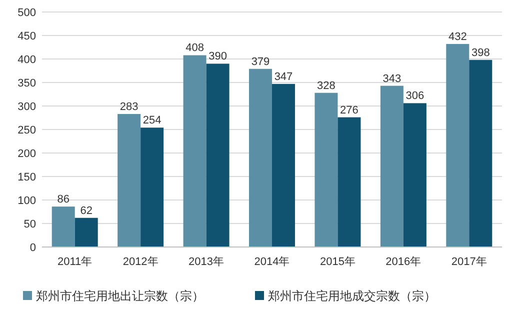 The height and width of the screenshot is (321, 510). I want to click on legend-label: 郑州市住宅用地成交宗数（宗）, so click(352, 296).